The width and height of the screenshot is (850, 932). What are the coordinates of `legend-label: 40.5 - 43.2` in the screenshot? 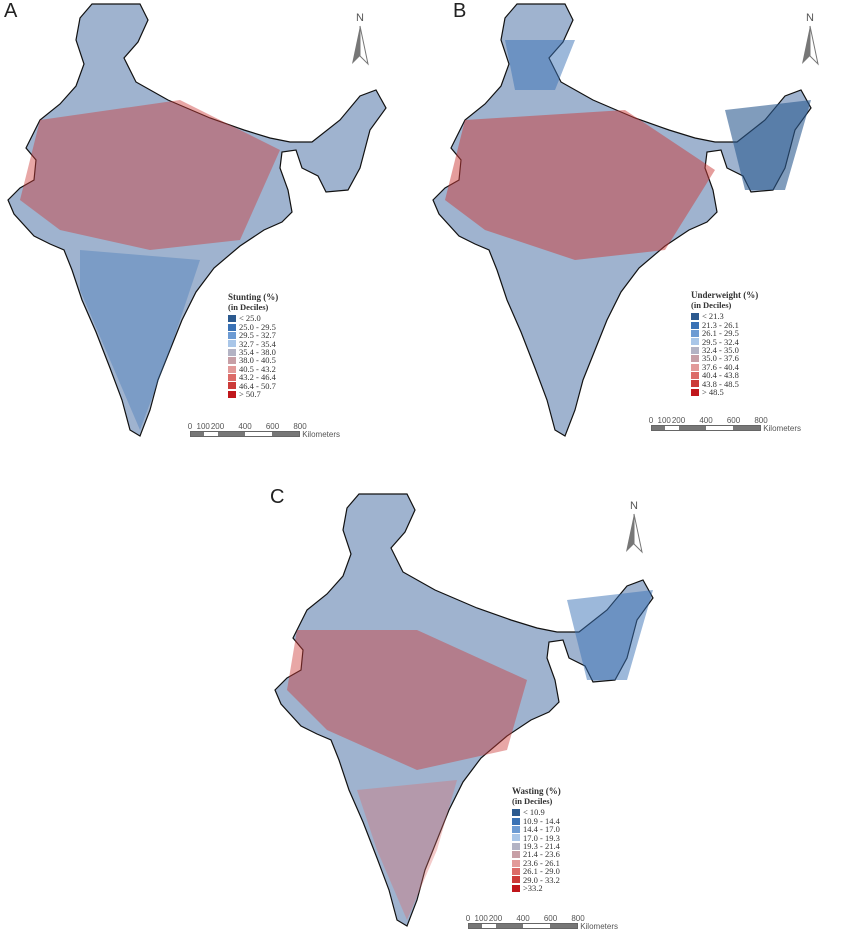 It's located at (257, 368).